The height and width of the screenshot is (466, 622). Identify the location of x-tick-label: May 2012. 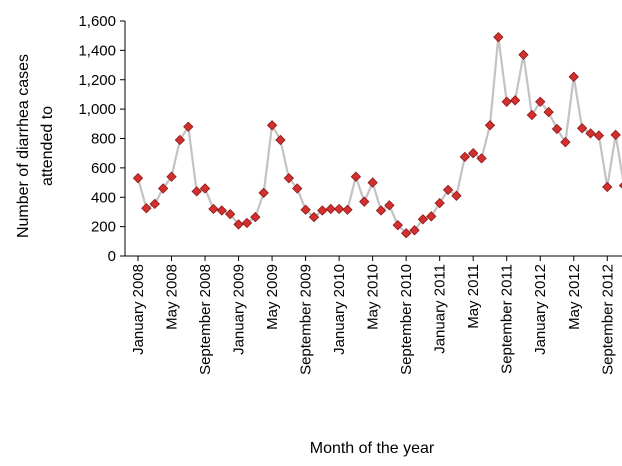
(574, 297).